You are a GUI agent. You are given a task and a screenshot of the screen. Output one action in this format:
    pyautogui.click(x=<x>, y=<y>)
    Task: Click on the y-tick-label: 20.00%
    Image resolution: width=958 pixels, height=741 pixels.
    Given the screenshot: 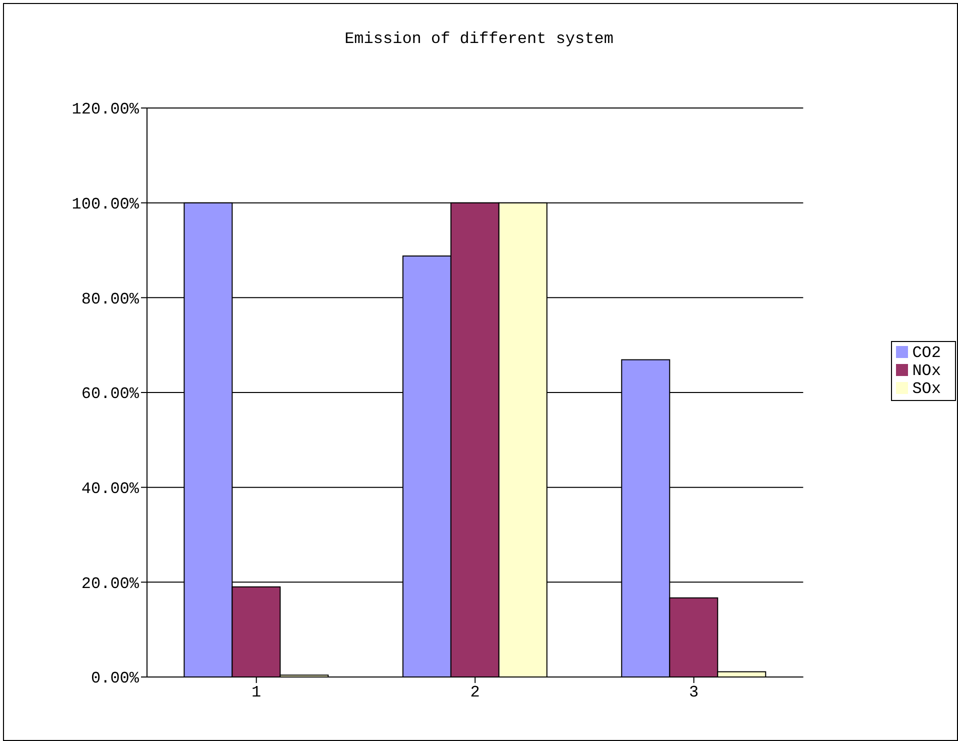 What is the action you would take?
    pyautogui.click(x=110, y=583)
    